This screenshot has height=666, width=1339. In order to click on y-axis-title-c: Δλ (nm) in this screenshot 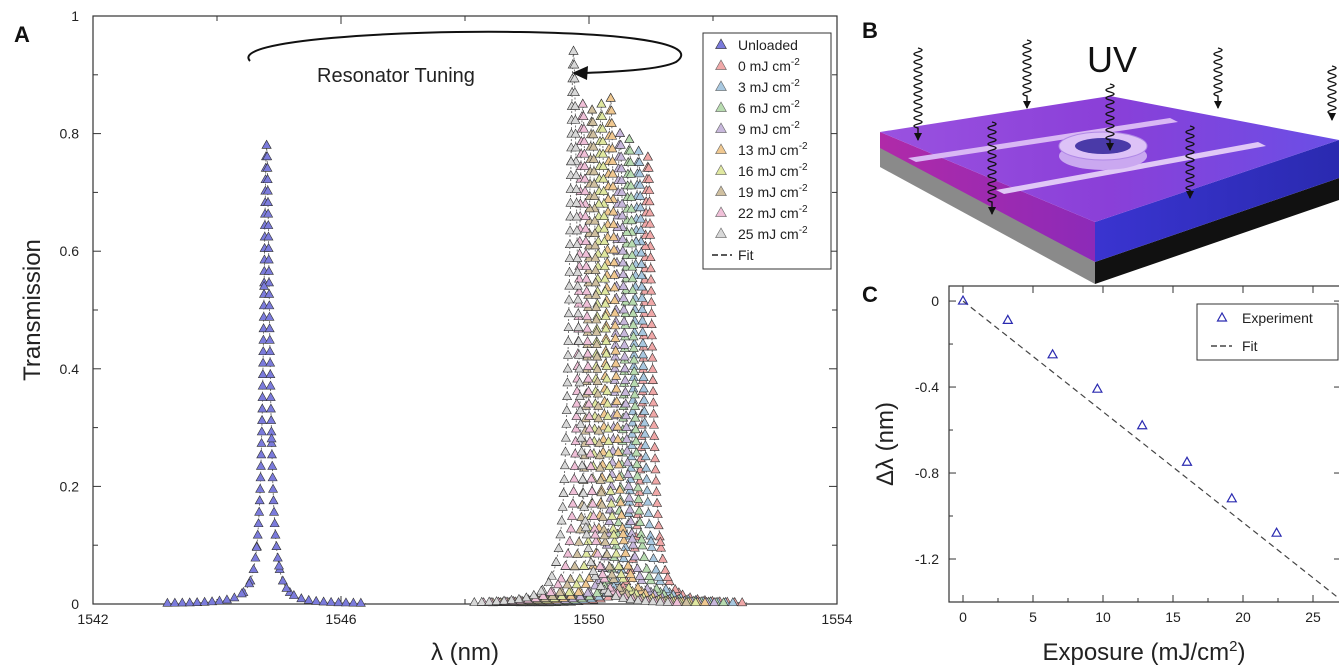, I will do `click(885, 444)`.